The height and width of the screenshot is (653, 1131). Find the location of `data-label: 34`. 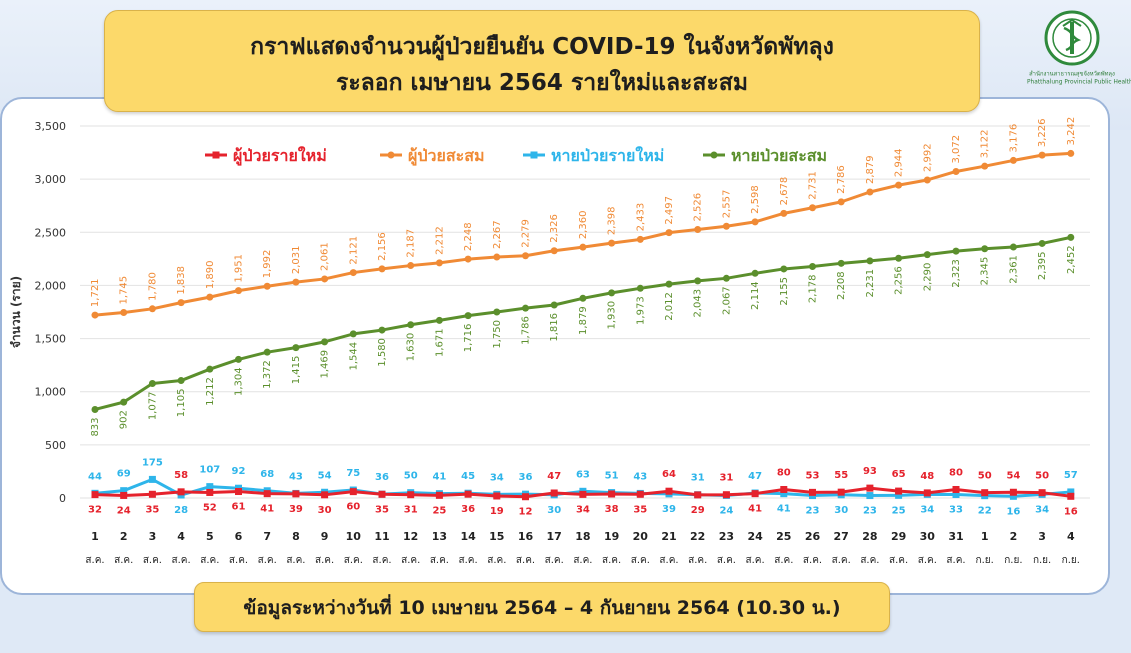

data-label: 34 is located at coordinates (927, 509).